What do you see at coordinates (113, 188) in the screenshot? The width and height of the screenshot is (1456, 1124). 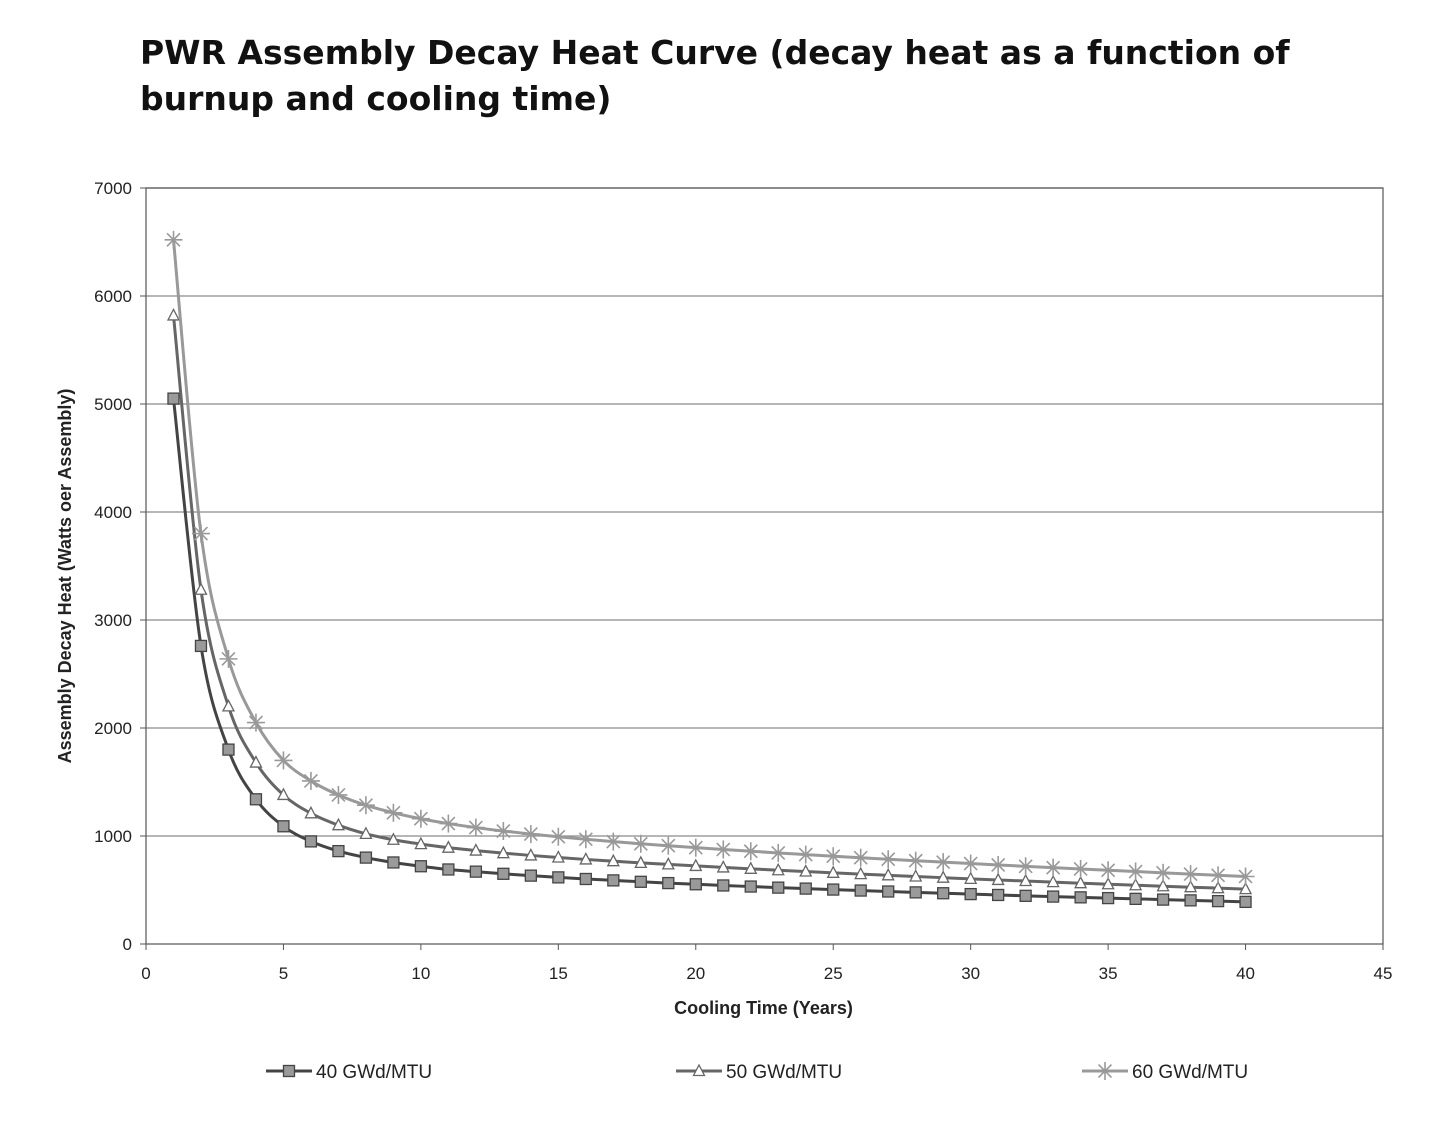 I see `y-tick-label: 7000` at bounding box center [113, 188].